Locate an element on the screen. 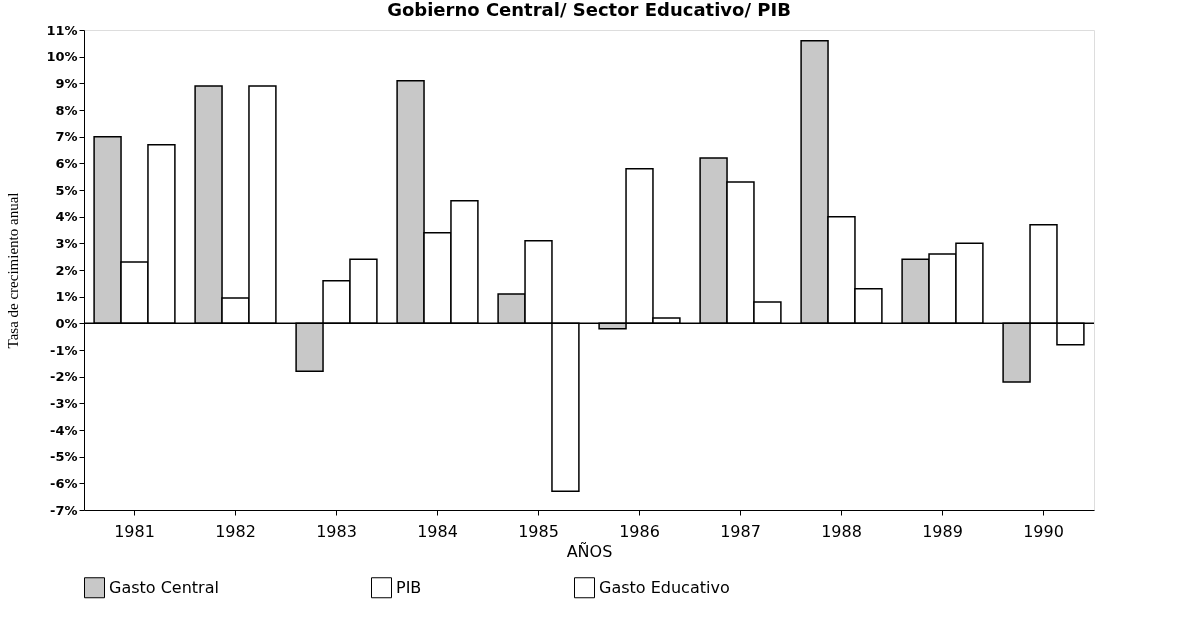 Image resolution: width=1198 pixels, height=639 pixels. y-tick-label: -1% is located at coordinates (64, 350).